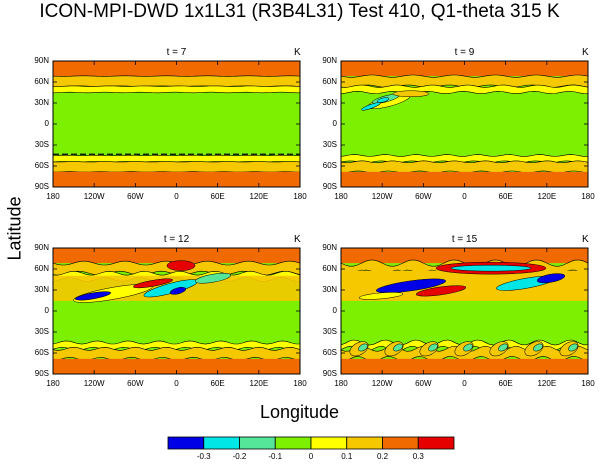  Describe the element at coordinates (239, 456) in the screenshot. I see `colorbar-label: -0.2` at that location.